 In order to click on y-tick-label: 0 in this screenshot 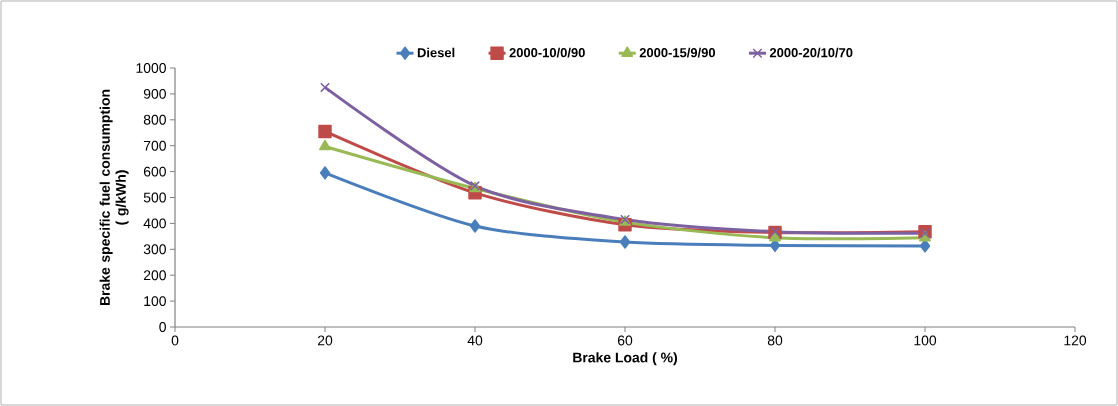, I will do `click(162, 327)`.